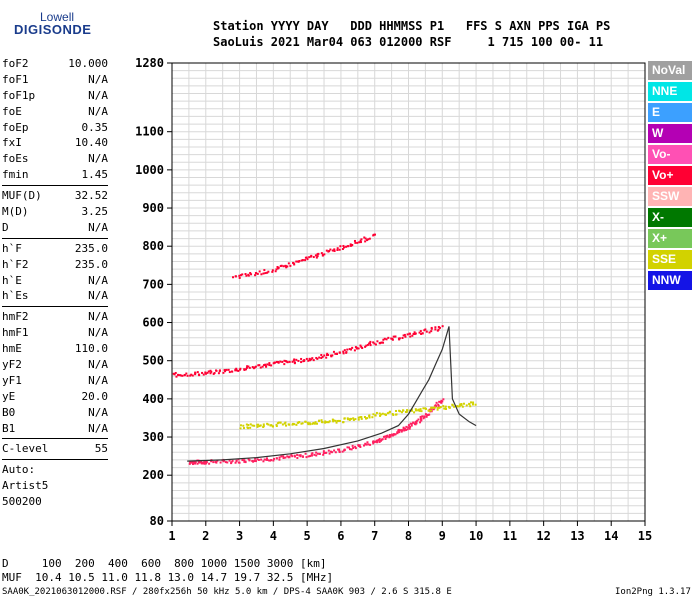 The width and height of the screenshot is (700, 600). Describe the element at coordinates (476, 536) in the screenshot. I see `x-tick-label: 10` at that location.